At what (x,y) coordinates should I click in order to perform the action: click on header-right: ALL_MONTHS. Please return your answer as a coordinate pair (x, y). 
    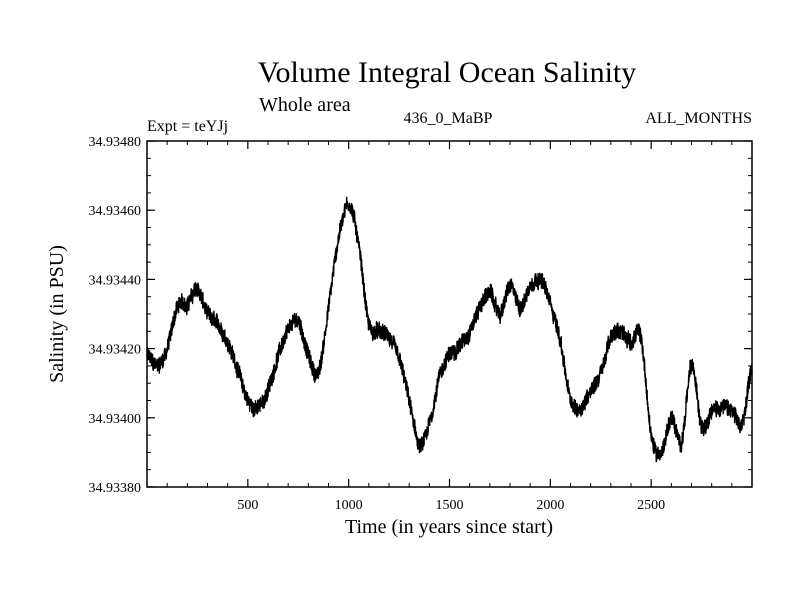
    Looking at the image, I should click on (698, 118).